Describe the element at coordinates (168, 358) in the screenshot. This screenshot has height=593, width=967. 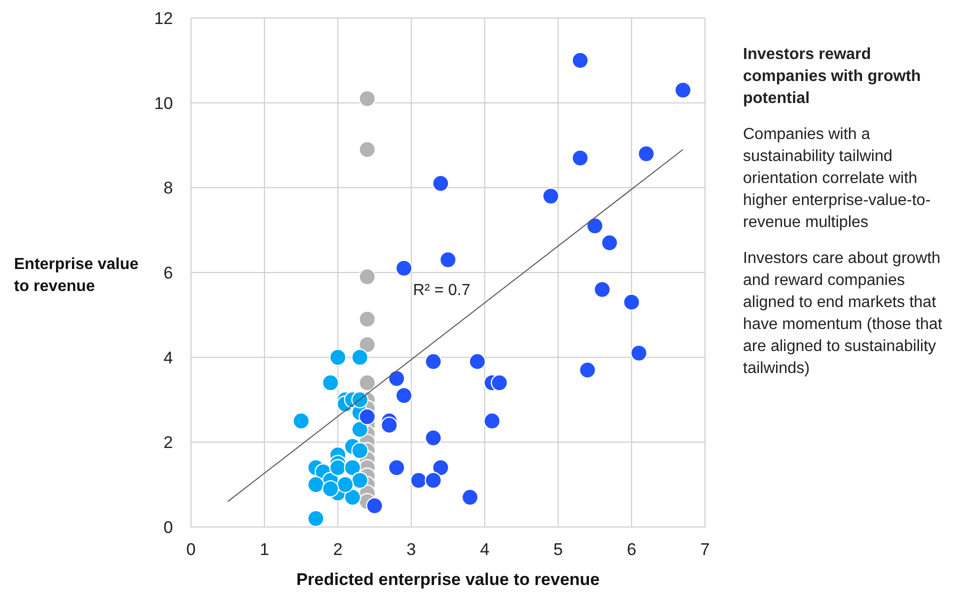
I see `y-tick-label: 4` at that location.